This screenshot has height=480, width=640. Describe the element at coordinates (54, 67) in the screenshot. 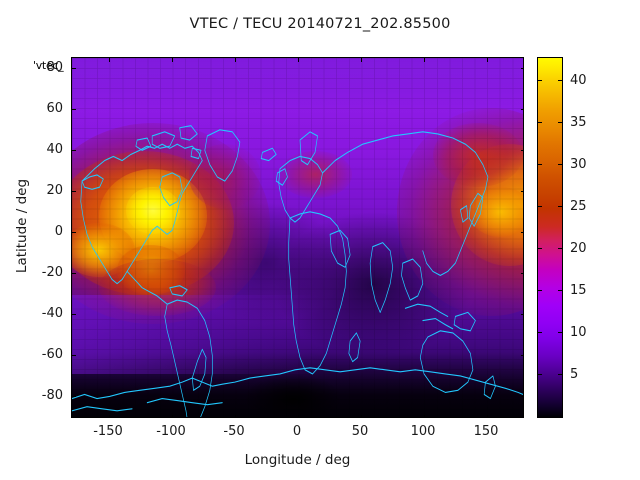

I see `ytick-label: 80` at that location.